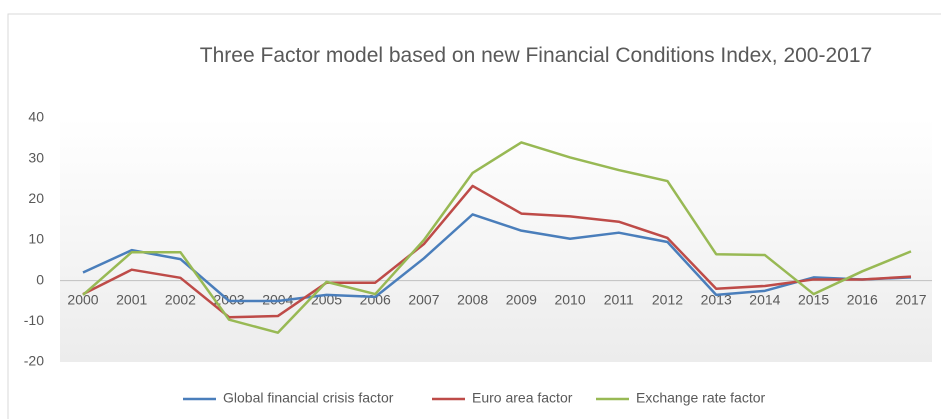 Image resolution: width=941 pixels, height=419 pixels. I want to click on y-tick-label: -10, so click(34, 320).